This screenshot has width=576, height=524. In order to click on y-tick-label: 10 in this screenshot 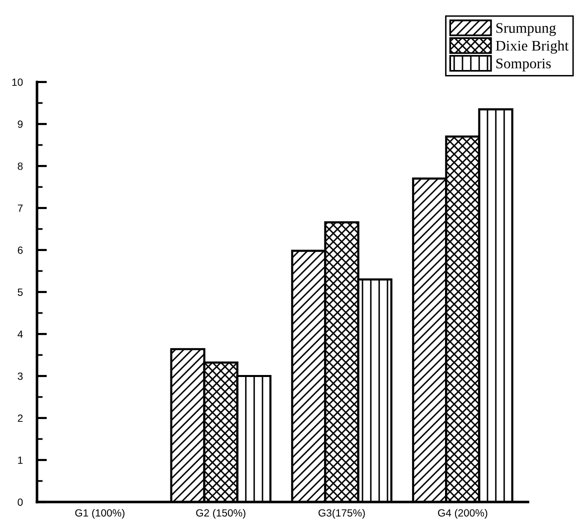, I will do `click(17, 82)`.